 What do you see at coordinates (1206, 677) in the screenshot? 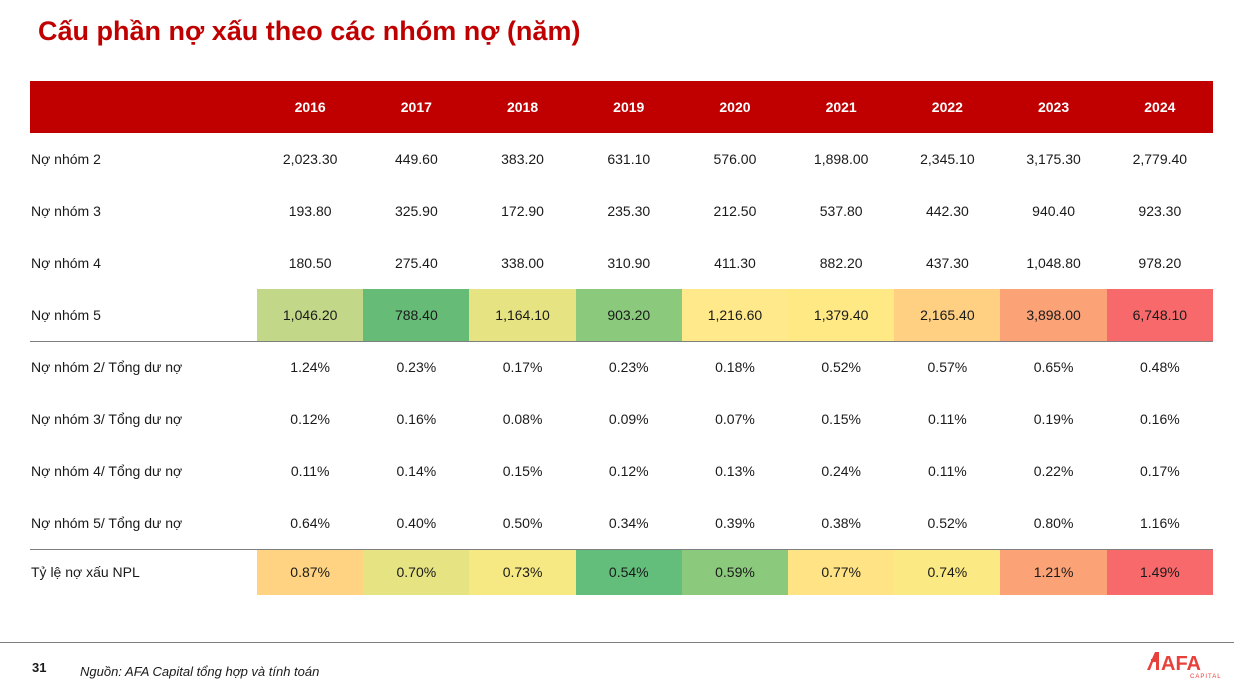
I see `logo-subtext: CAPITAL` at bounding box center [1206, 677].